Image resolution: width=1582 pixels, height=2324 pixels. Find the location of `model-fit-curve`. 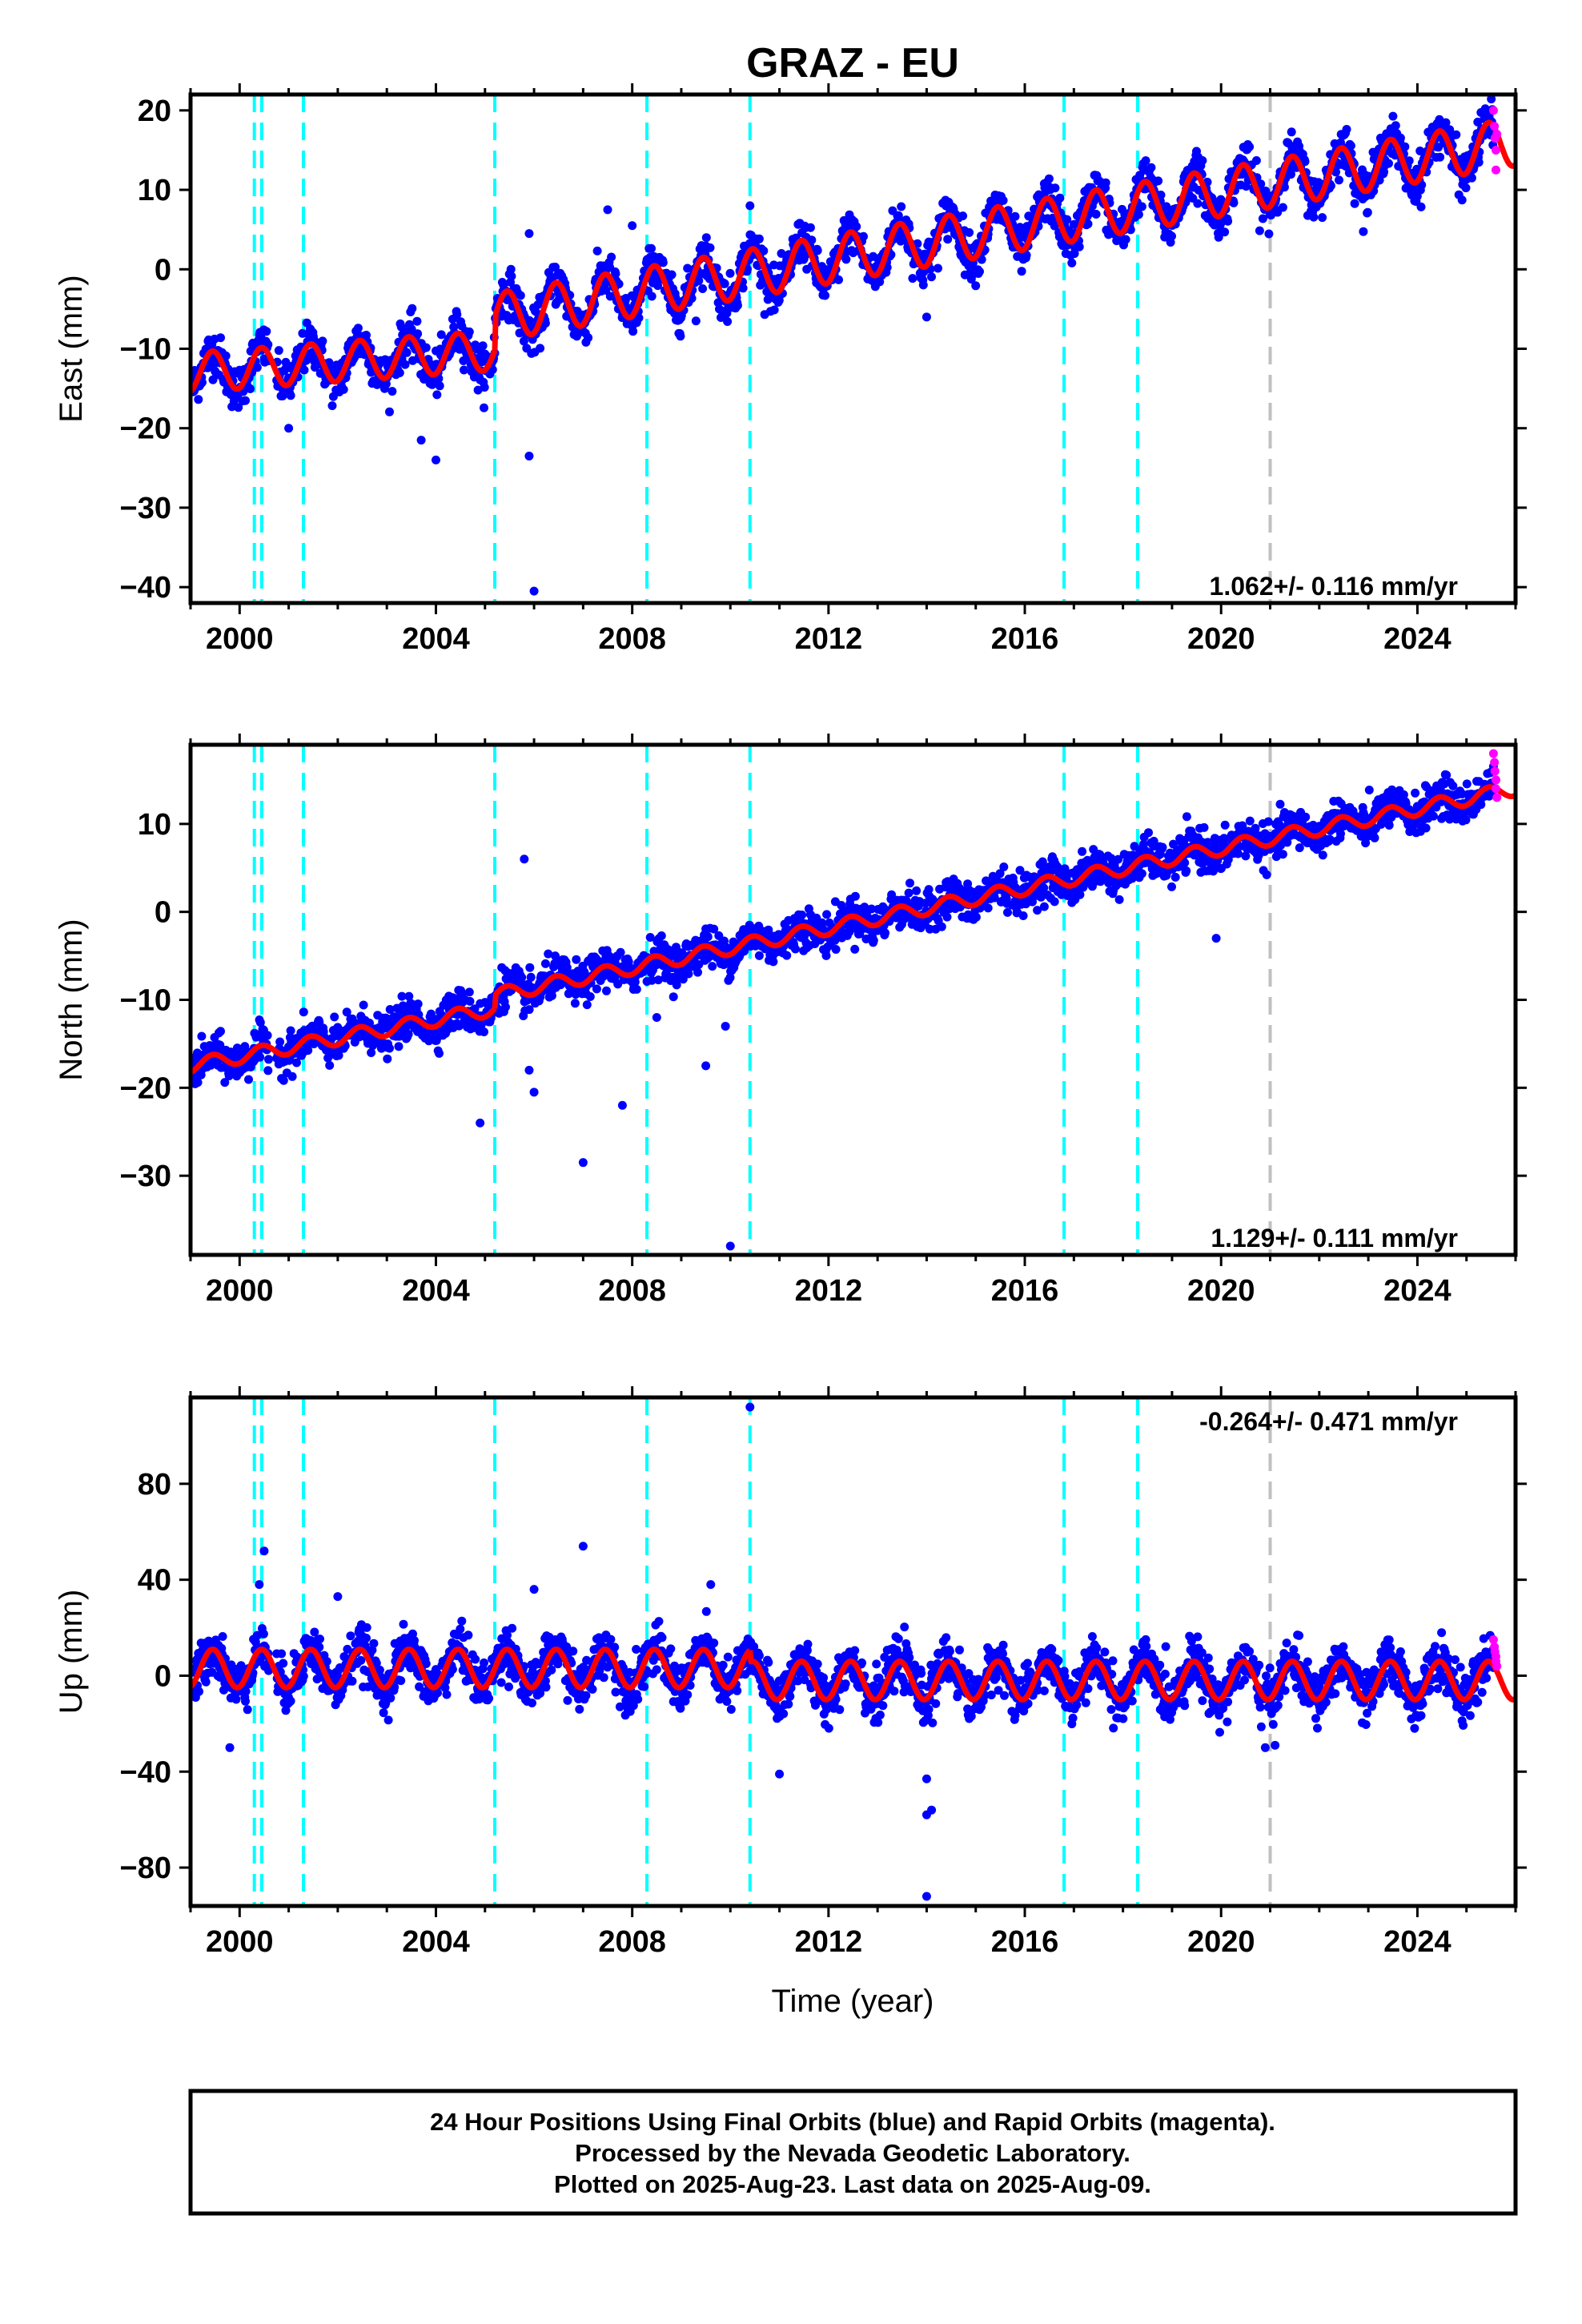

model-fit-curve is located at coordinates (1004, 235).